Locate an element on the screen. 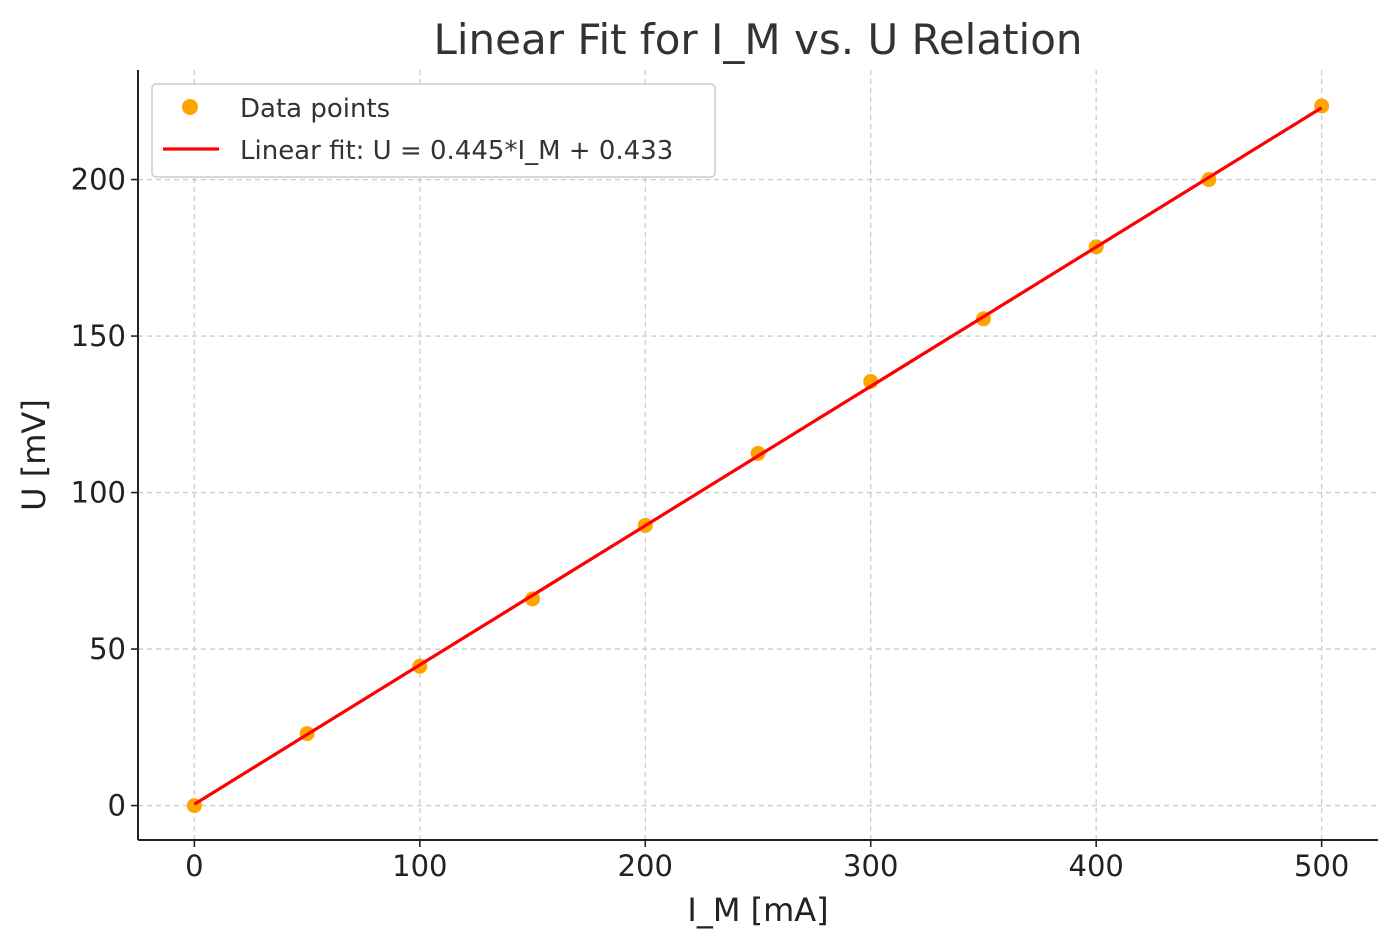 This screenshot has height=948, width=1397. legend-label-linear-fit: Linear fit: U = 0.445*I_M + 0.433 is located at coordinates (456, 151).